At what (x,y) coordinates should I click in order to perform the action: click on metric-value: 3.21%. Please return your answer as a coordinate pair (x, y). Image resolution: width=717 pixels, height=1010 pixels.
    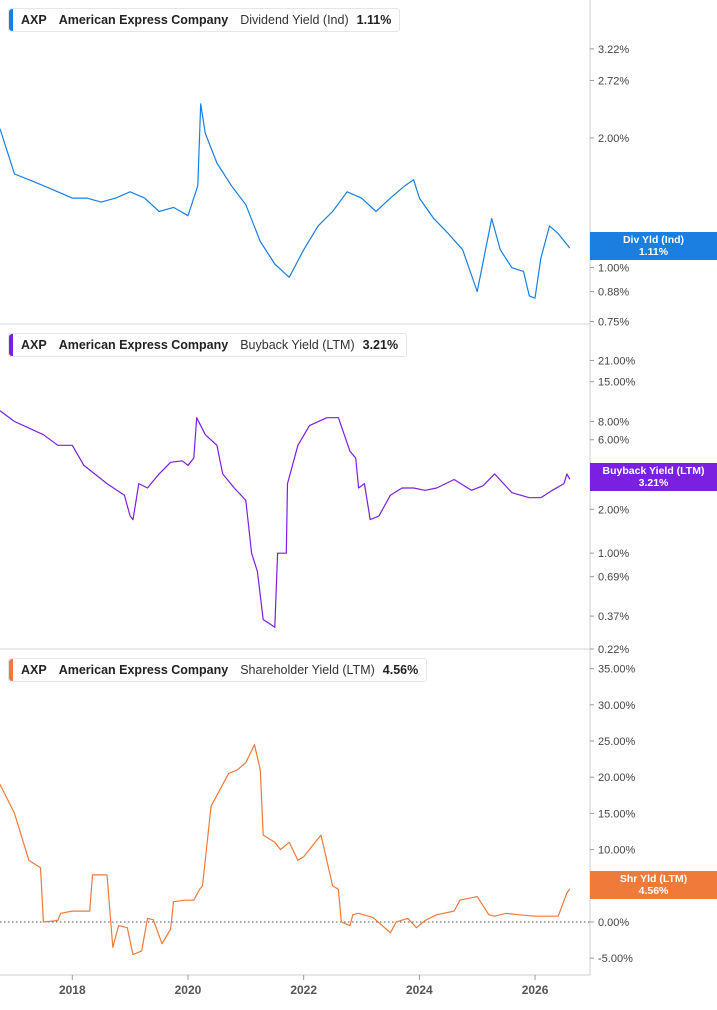
    Looking at the image, I should click on (380, 345).